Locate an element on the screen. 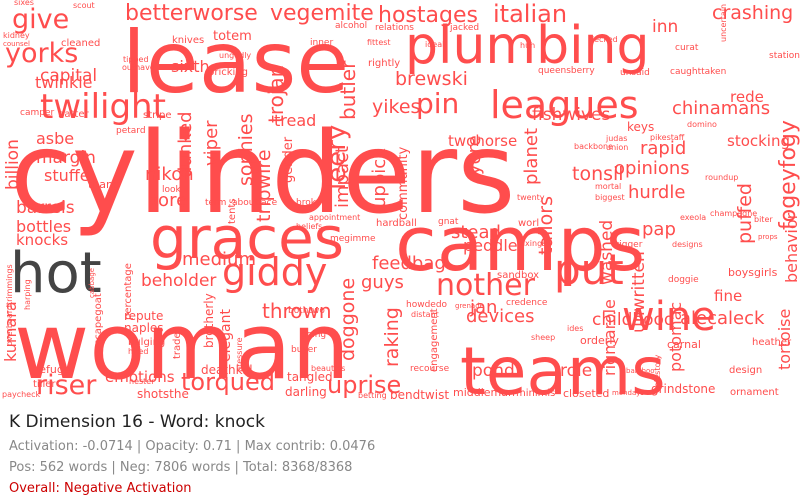  cloud-word-pressure: pressure is located at coordinates (239, 354).